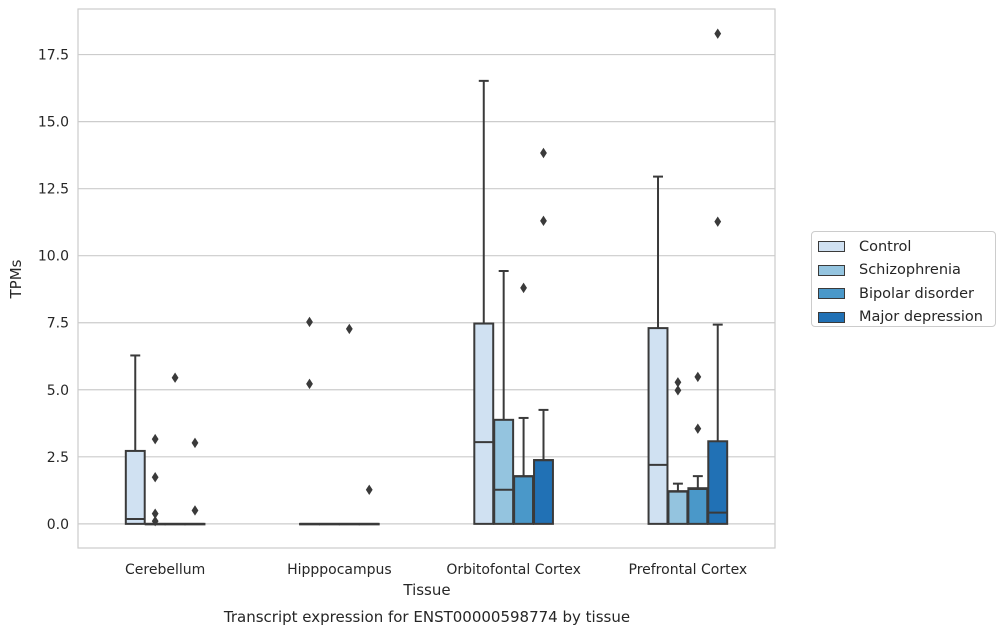 The height and width of the screenshot is (634, 1007). Describe the element at coordinates (16, 279) in the screenshot. I see `y-axis-label: TPMs` at that location.